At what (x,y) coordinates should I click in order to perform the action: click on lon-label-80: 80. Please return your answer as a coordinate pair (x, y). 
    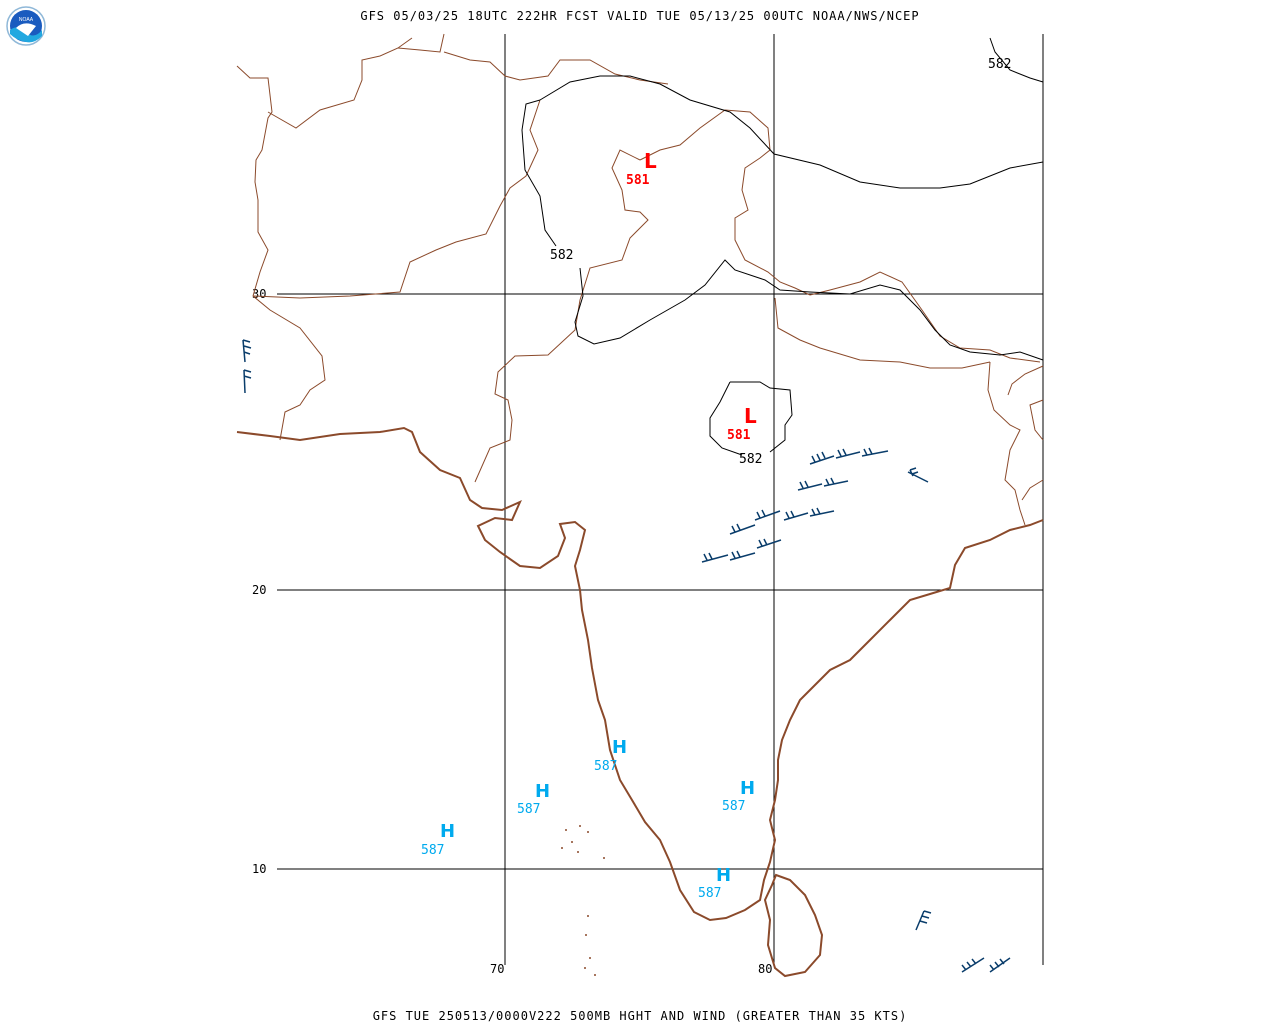
    Looking at the image, I should click on (765, 969).